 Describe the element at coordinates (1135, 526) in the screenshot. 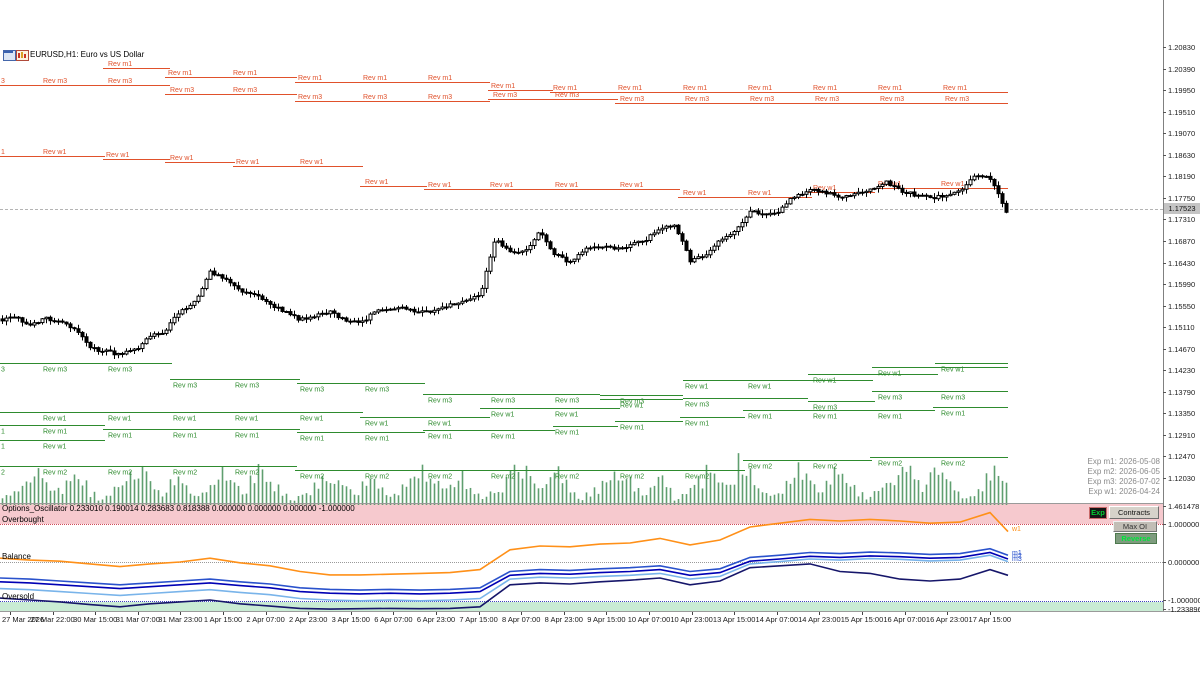

I see `max-oi-button: Max OI` at that location.